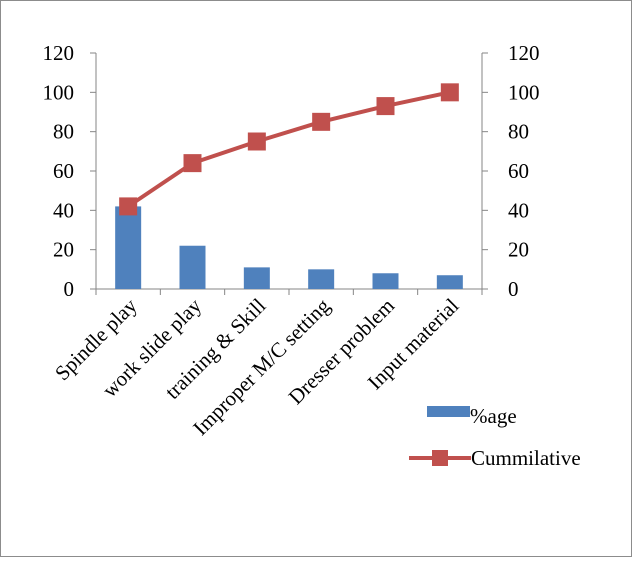  I want to click on left-axis-tick-label: 0, so click(69, 289).